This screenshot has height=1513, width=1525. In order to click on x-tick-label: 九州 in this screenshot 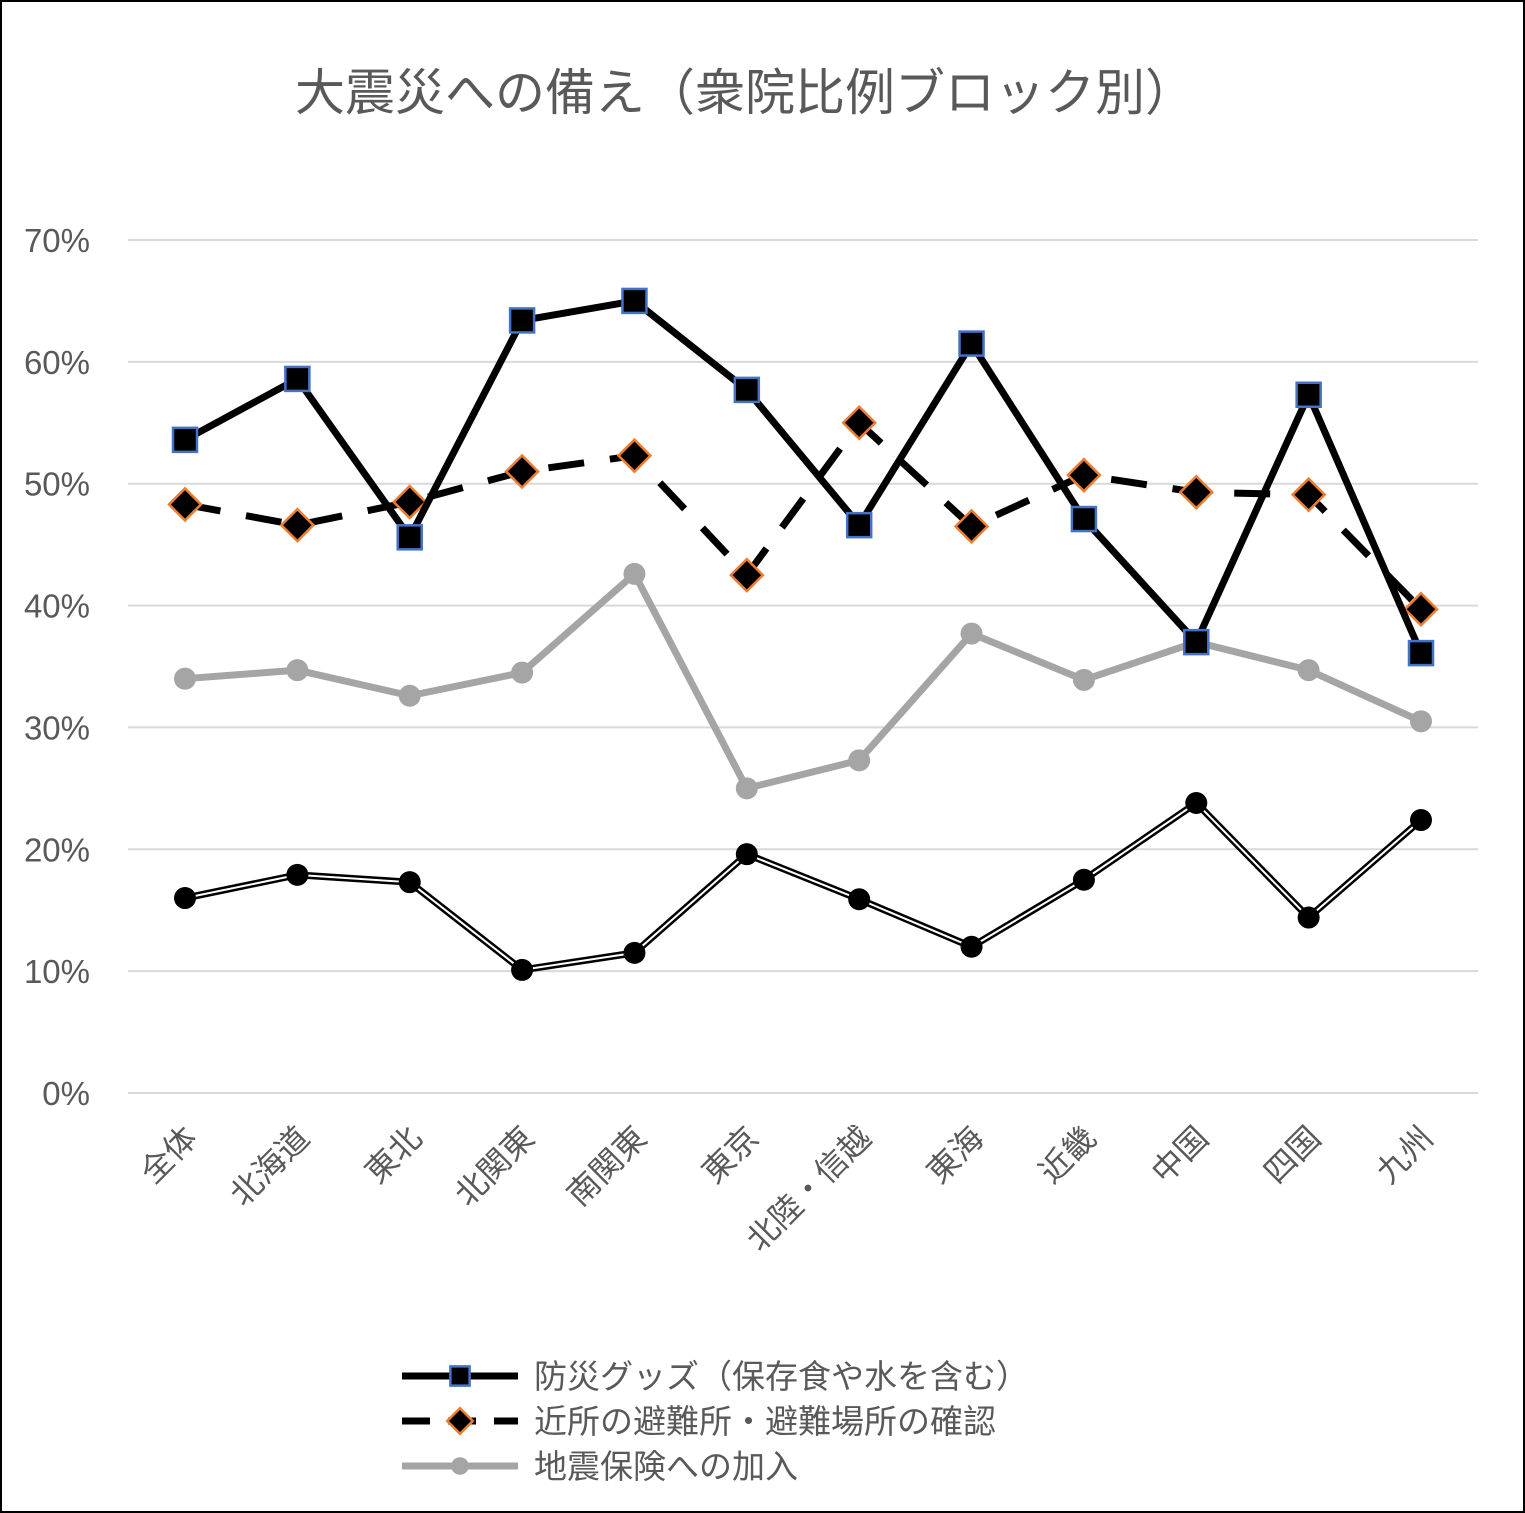, I will do `click(1405, 1155)`.